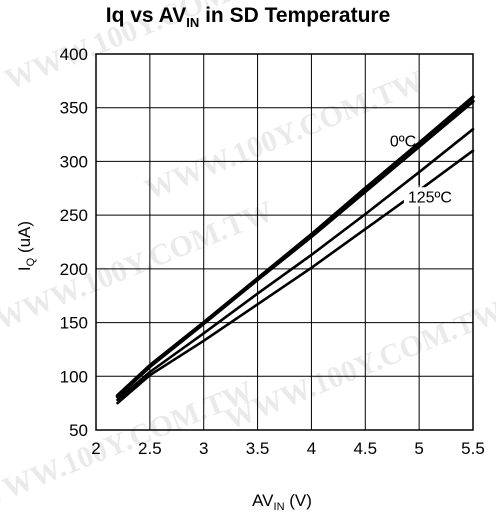 Image resolution: width=496 pixels, height=523 pixels. I want to click on x-axis-label: AVIN (V), so click(282, 502).